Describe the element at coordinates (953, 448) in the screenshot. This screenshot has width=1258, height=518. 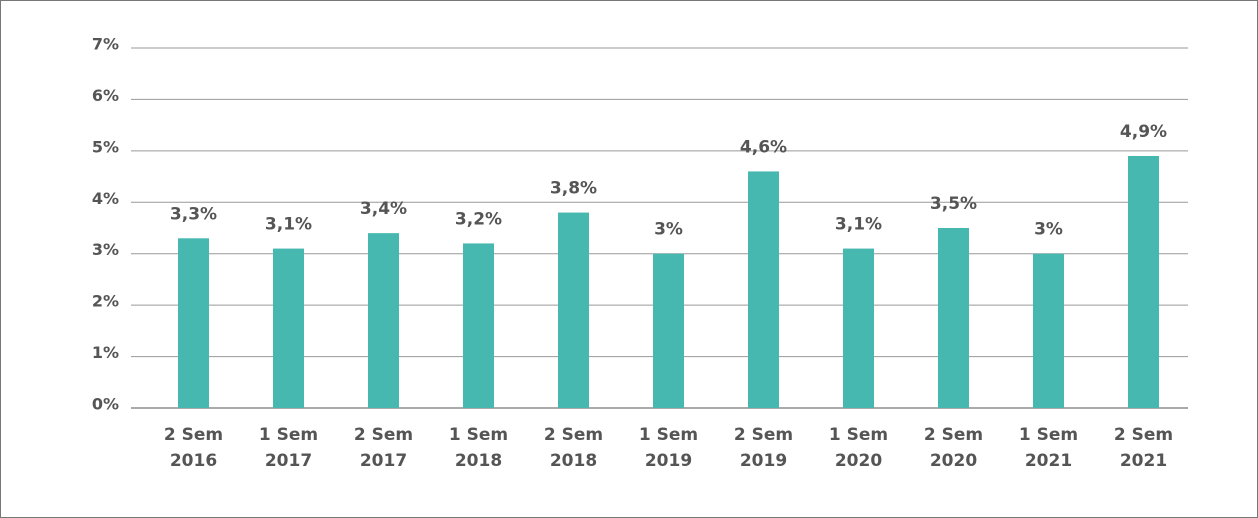
I see `x-tick-label: 2 Sem 2020` at that location.